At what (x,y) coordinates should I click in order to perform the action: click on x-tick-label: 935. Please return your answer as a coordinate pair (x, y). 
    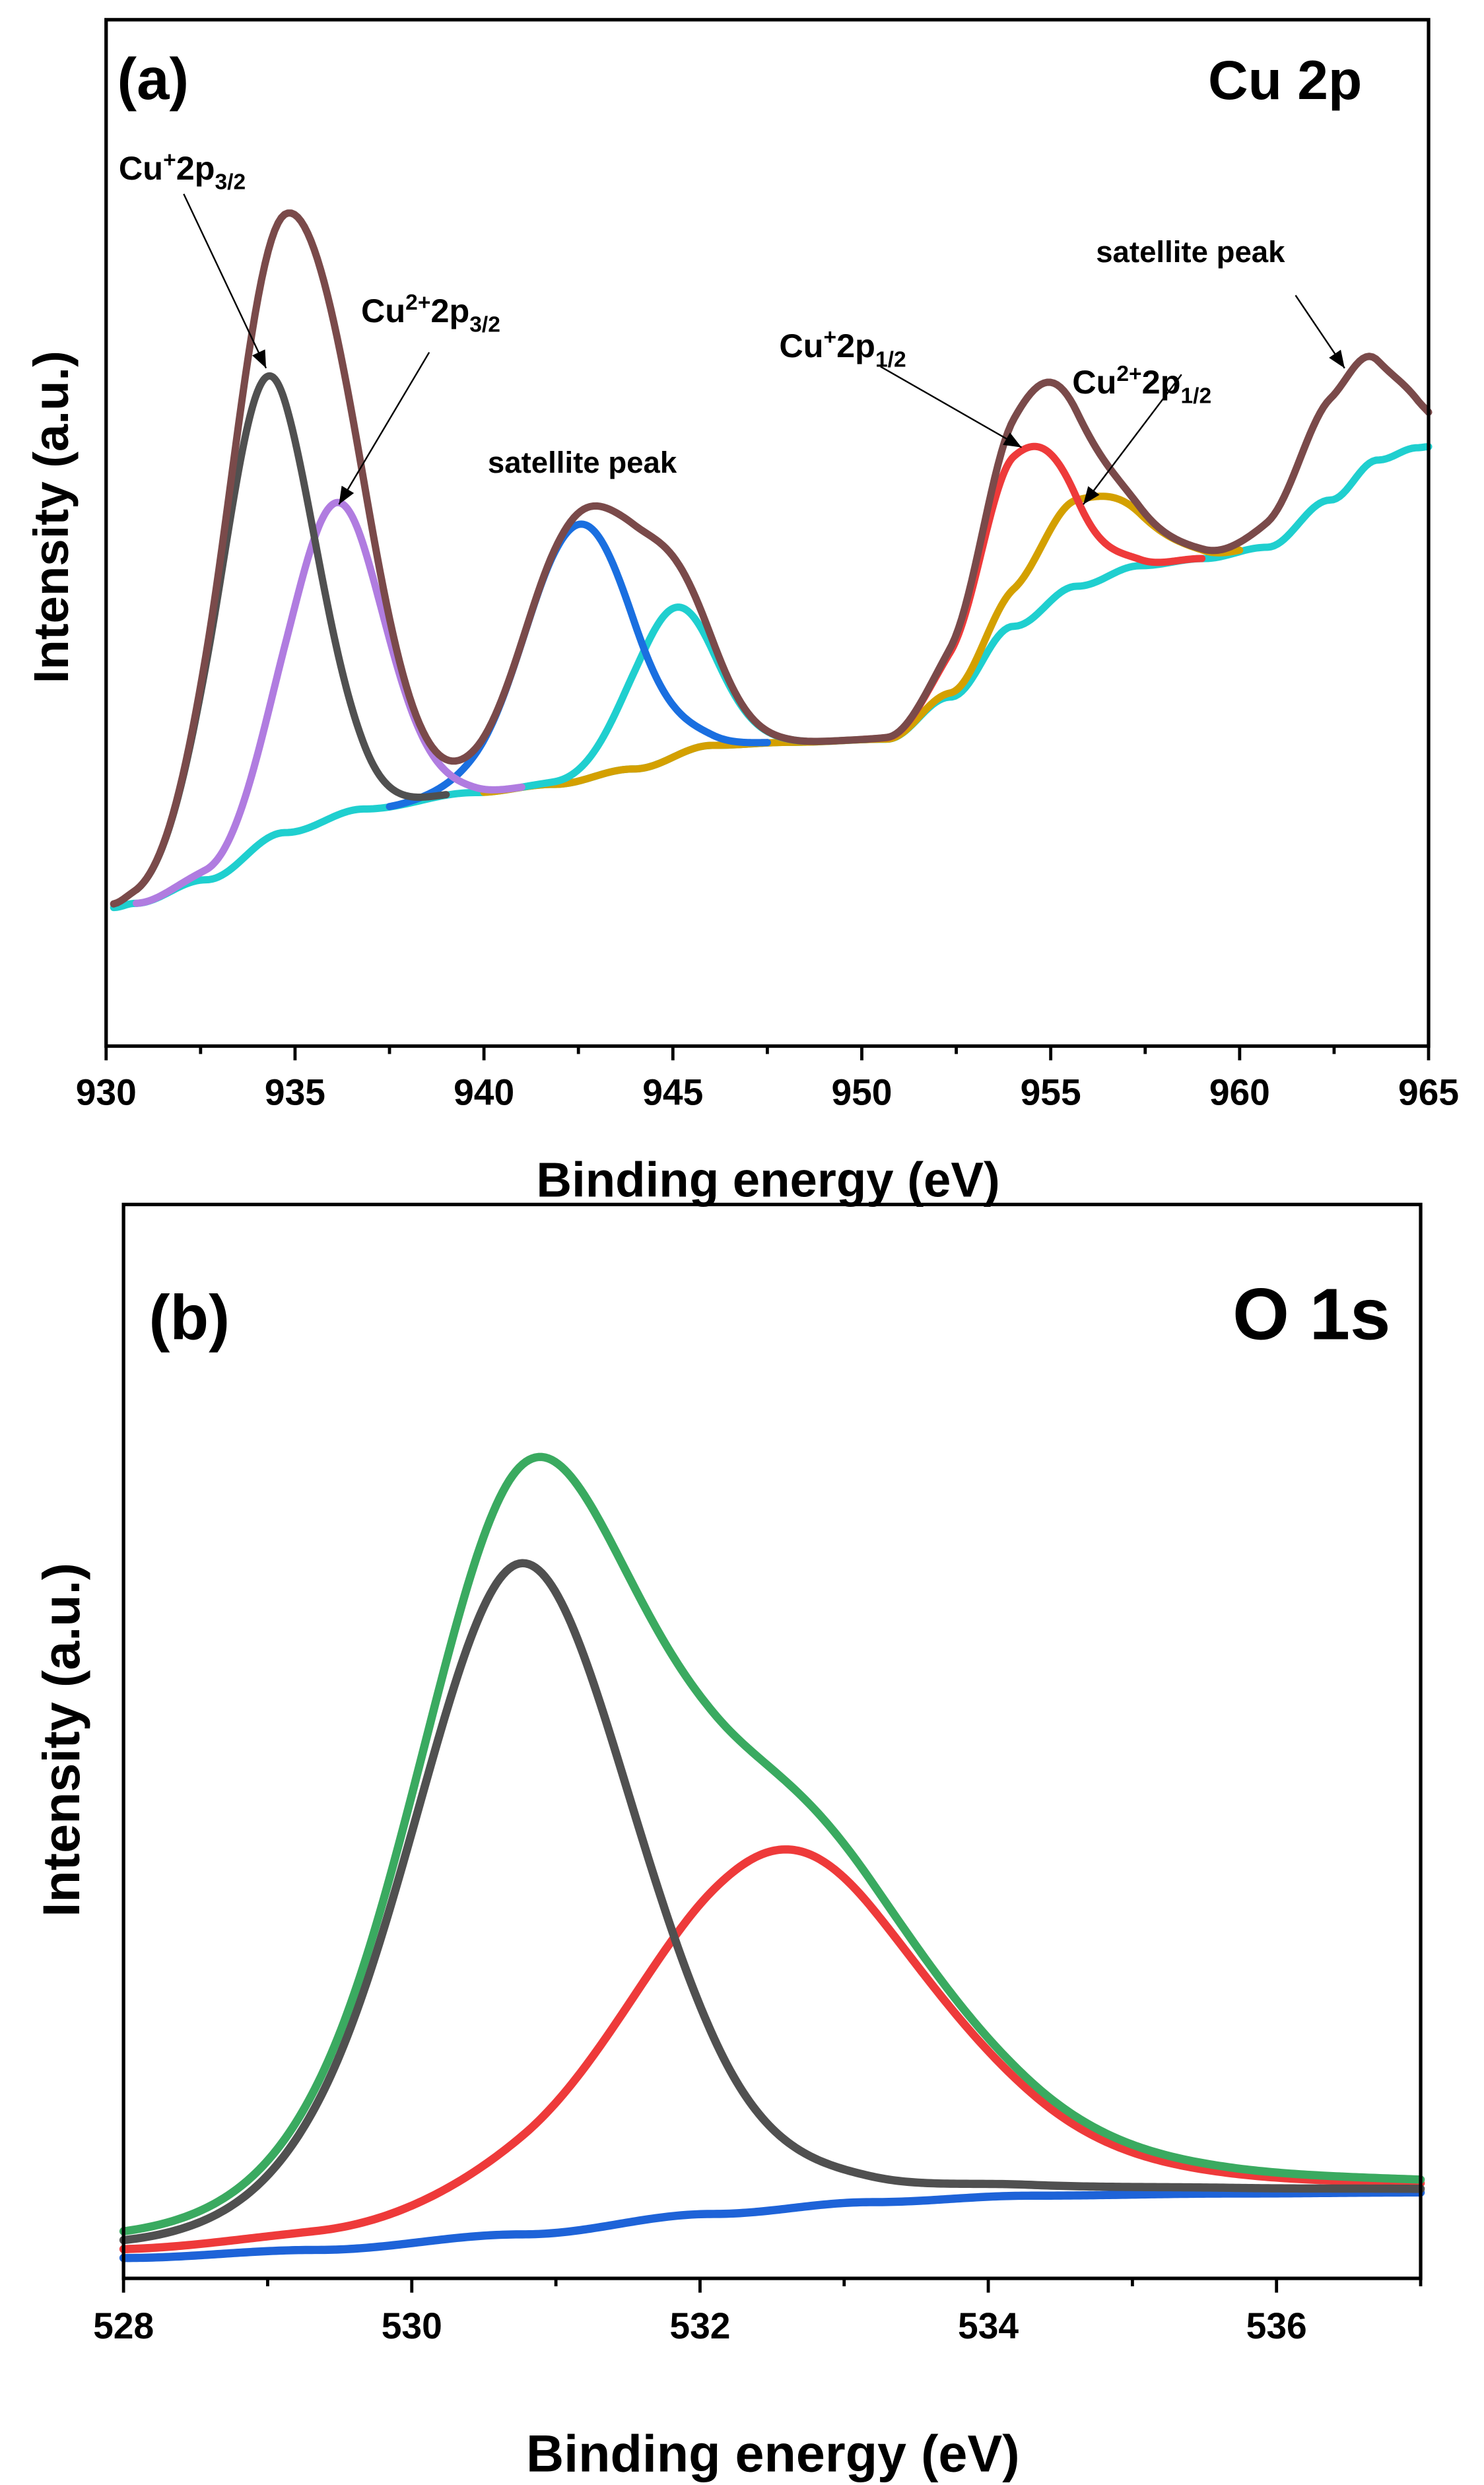
    Looking at the image, I should click on (295, 1092).